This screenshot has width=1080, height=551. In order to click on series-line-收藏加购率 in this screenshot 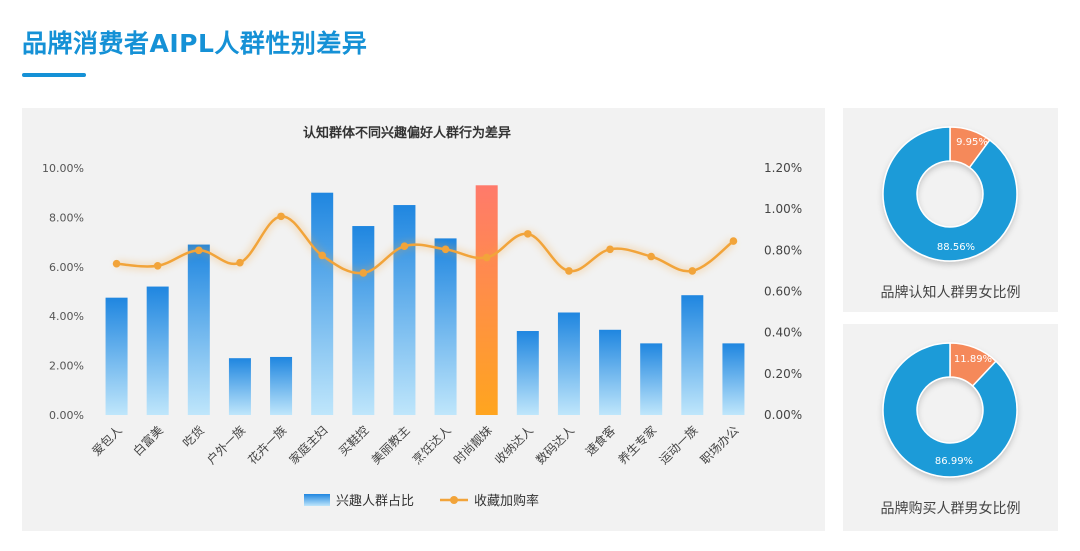, I will do `click(425, 245)`.